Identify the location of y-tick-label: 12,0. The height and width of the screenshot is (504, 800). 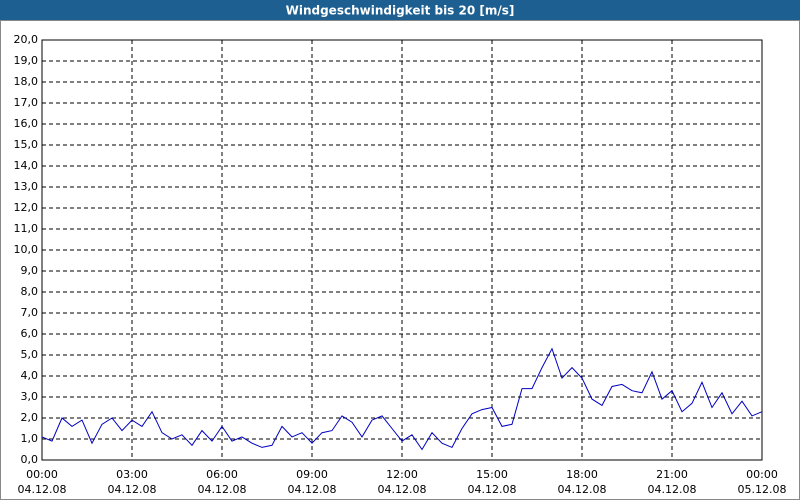
(26, 207).